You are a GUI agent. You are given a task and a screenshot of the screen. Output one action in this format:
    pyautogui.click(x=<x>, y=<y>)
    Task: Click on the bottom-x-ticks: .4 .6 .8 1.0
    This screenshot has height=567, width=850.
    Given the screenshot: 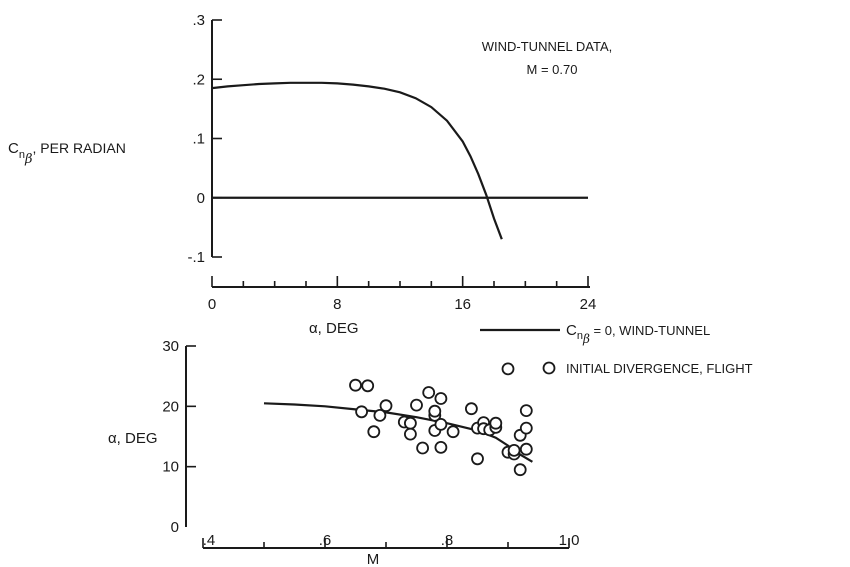 What is the action you would take?
    pyautogui.click(x=391, y=540)
    